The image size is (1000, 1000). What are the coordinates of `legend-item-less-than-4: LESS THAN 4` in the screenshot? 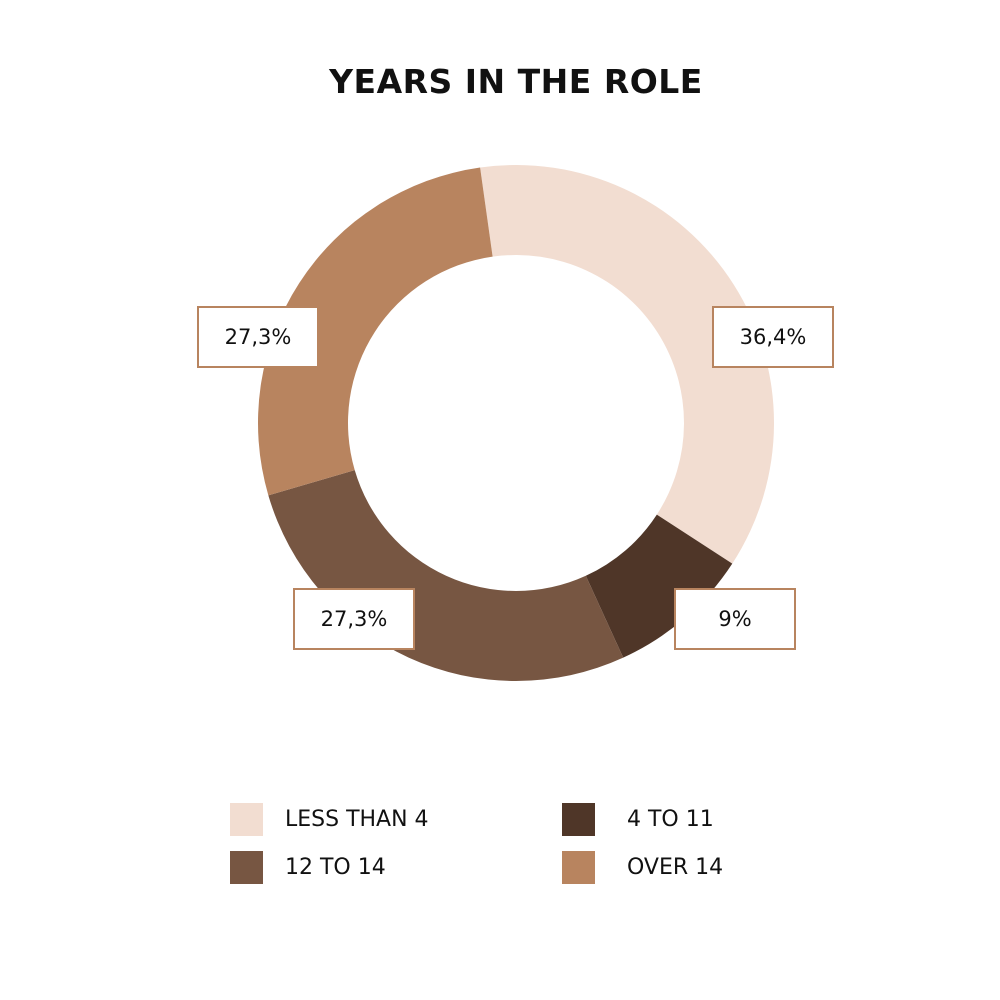 It's located at (329, 819).